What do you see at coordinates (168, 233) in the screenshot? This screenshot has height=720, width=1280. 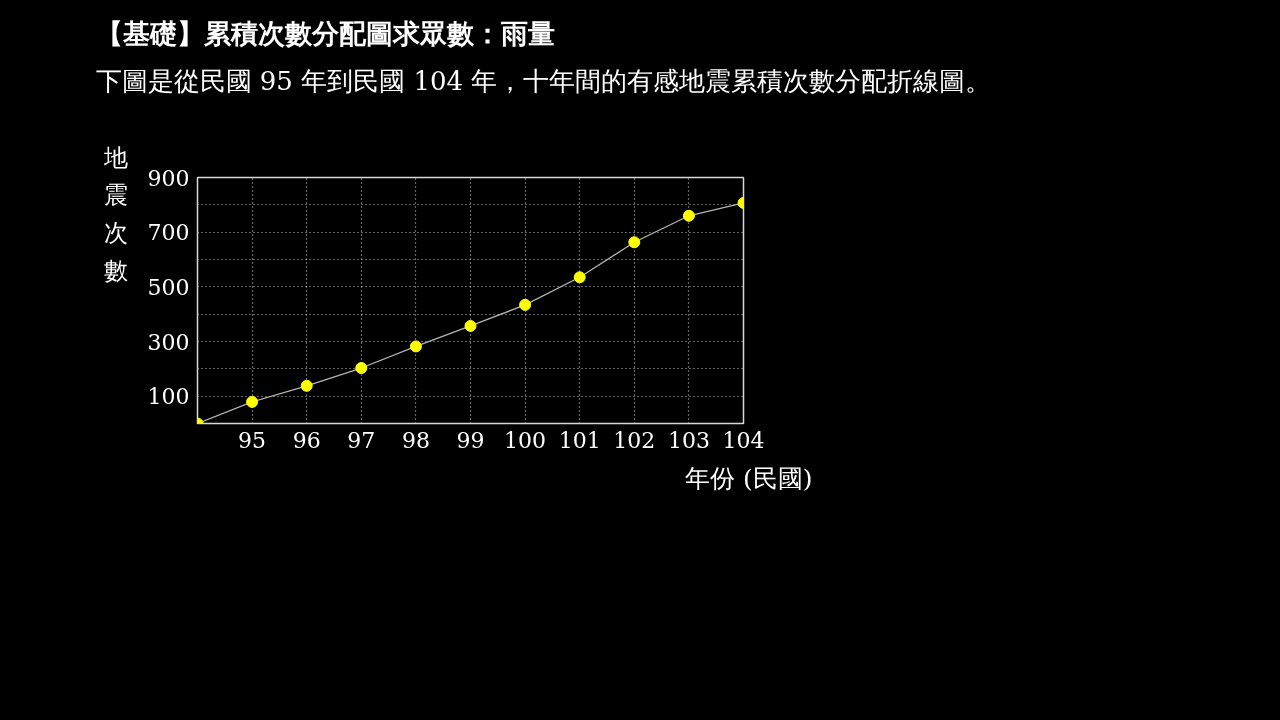 I see `y-tick-label: 700` at bounding box center [168, 233].